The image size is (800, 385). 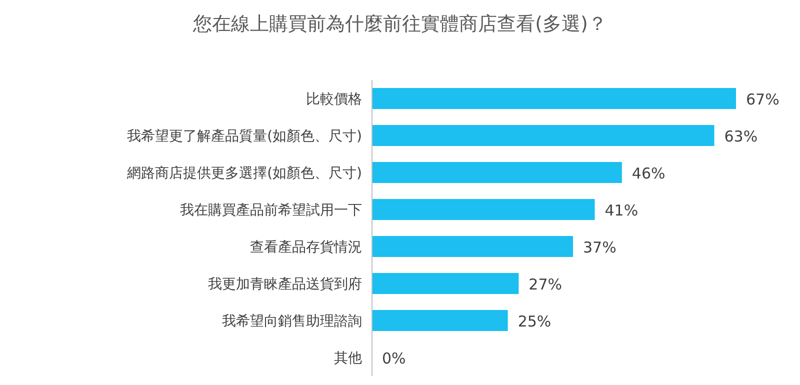 What do you see at coordinates (741, 137) in the screenshot?
I see `data-label: 63%` at bounding box center [741, 137].